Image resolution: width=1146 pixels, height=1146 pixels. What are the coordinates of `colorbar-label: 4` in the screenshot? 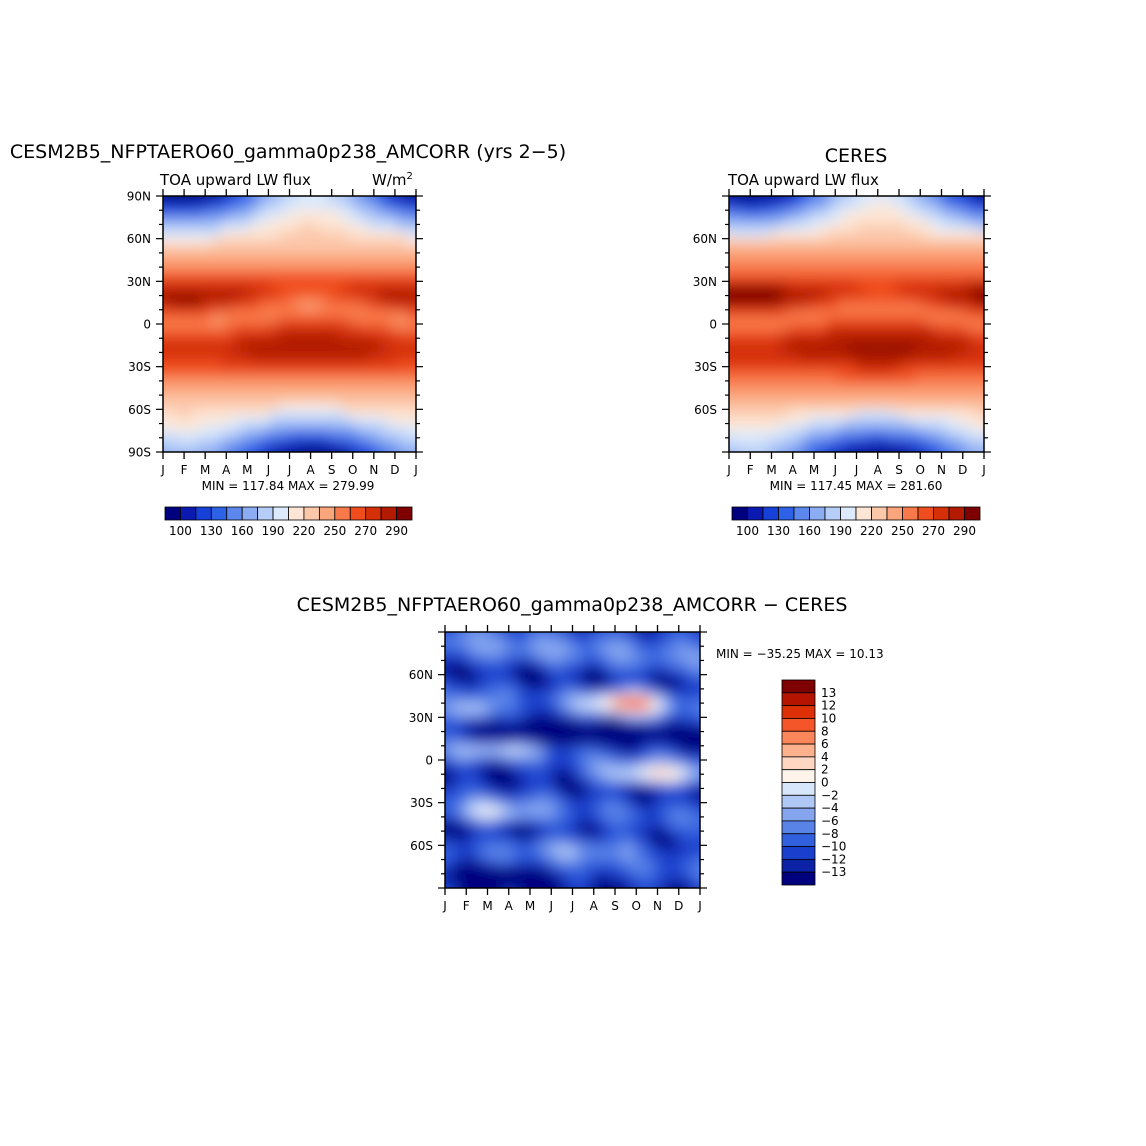 It's located at (825, 757).